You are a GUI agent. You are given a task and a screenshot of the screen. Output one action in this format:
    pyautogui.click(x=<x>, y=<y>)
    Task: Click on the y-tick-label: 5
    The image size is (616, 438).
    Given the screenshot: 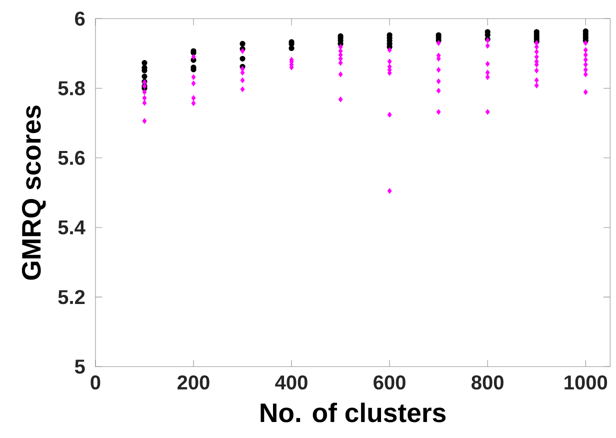 What is the action you would take?
    pyautogui.click(x=79, y=367)
    